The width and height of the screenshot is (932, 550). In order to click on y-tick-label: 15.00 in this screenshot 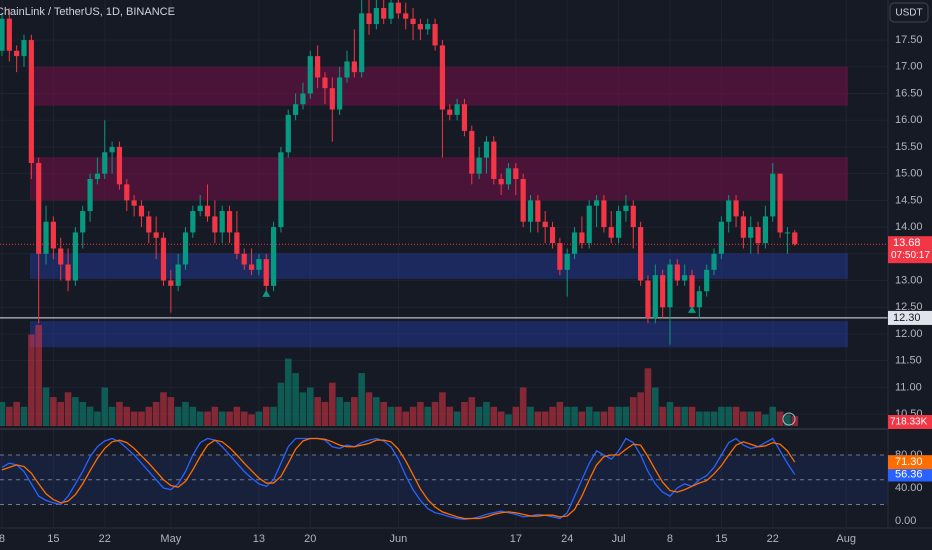, I will do `click(909, 174)`.